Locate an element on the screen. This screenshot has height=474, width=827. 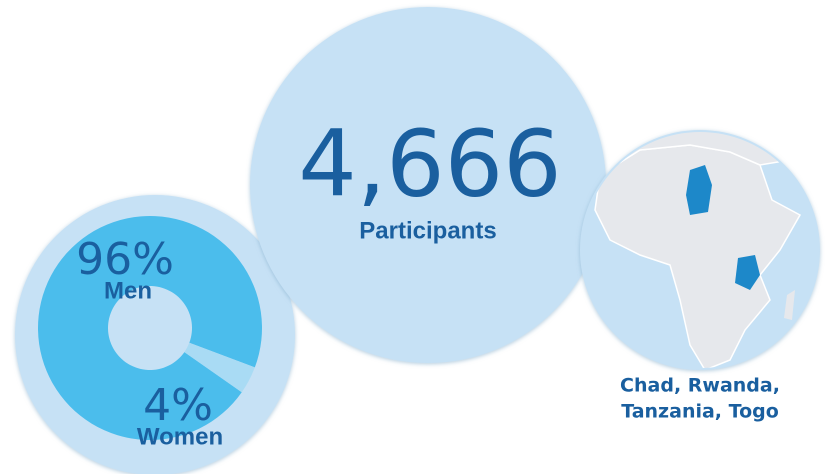
participants-label: Participants is located at coordinates (427, 230).